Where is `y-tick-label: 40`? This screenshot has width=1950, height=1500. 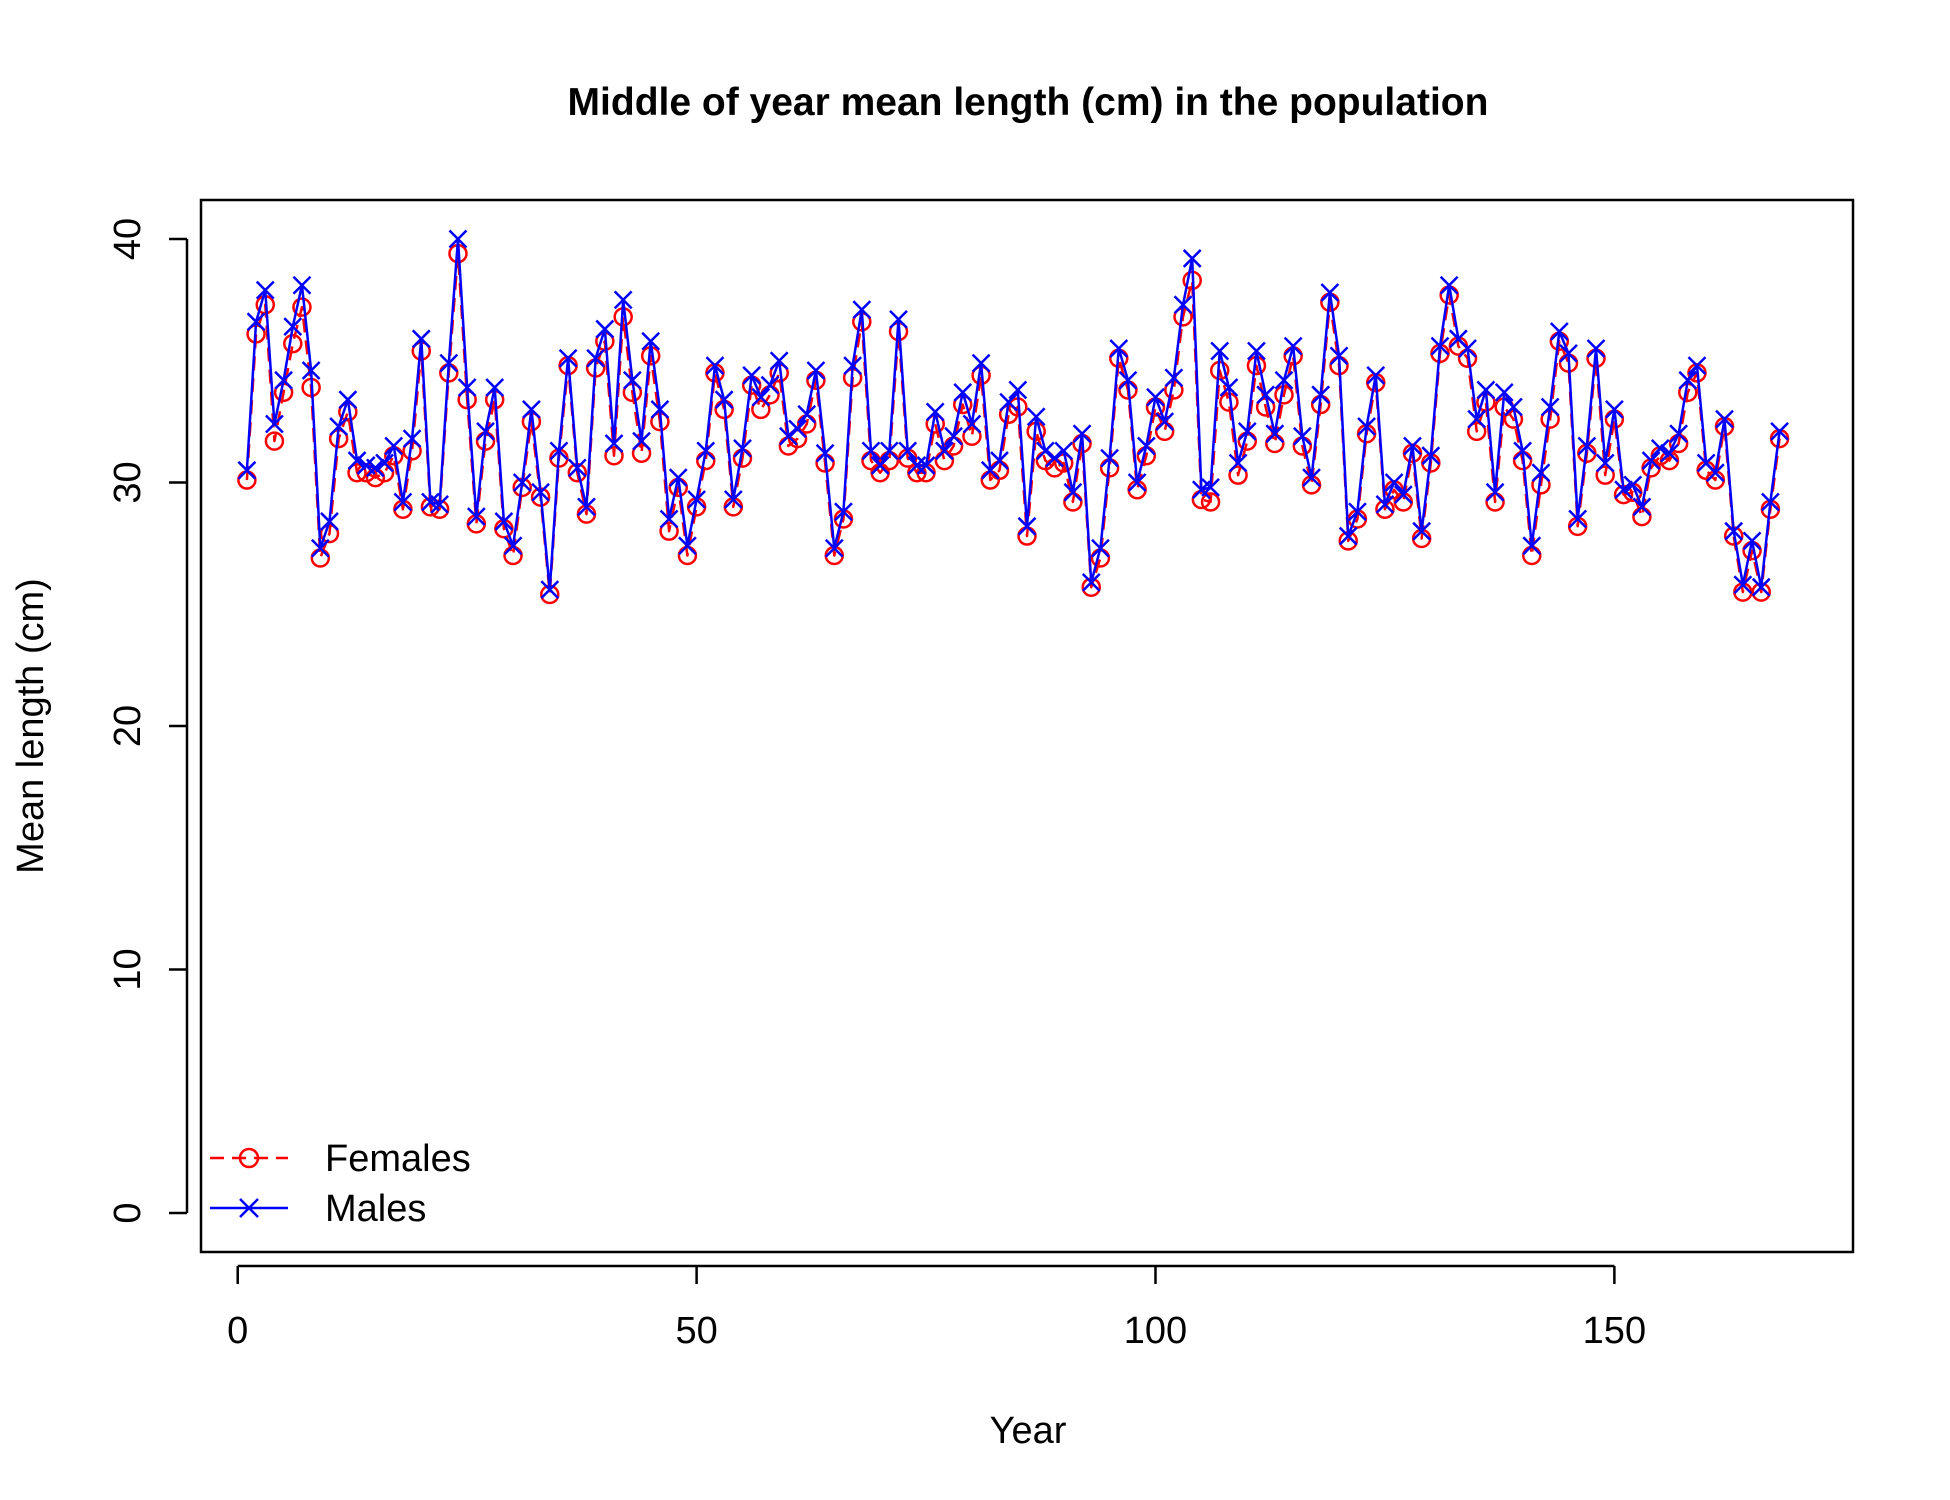 y-tick-label: 40 is located at coordinates (128, 239).